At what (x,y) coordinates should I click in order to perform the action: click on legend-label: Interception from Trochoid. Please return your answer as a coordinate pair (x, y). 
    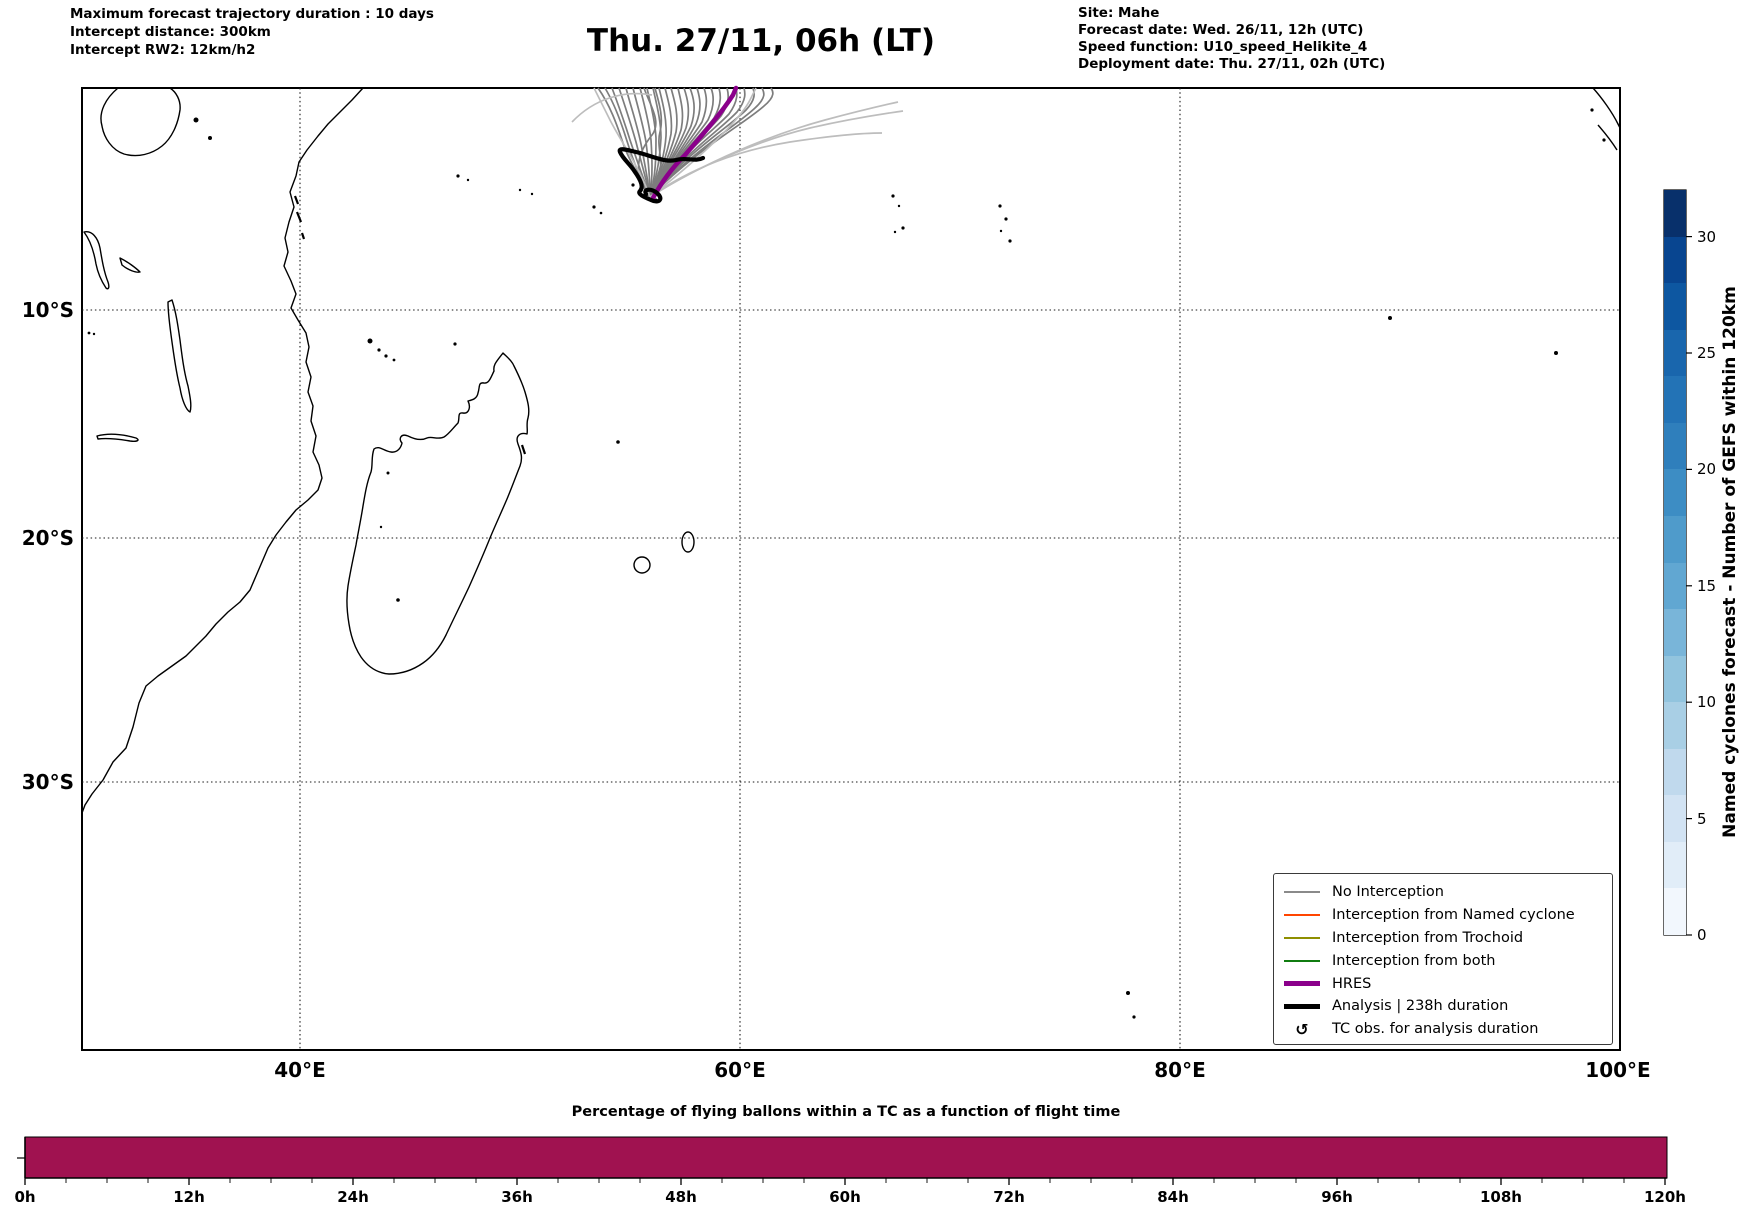
    Looking at the image, I should click on (1428, 937).